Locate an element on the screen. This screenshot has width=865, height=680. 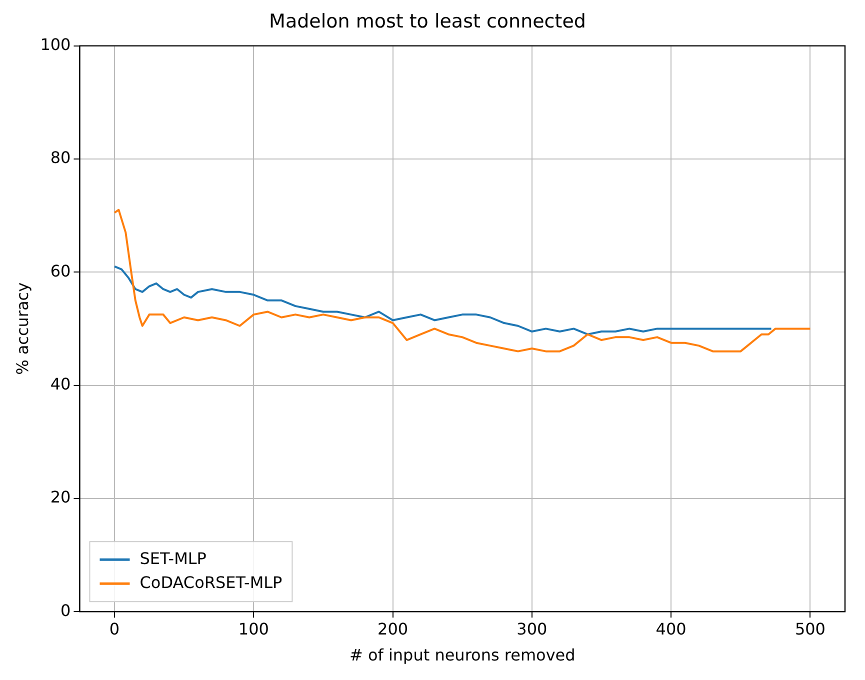
x-tick-label: 400 is located at coordinates (671, 628).